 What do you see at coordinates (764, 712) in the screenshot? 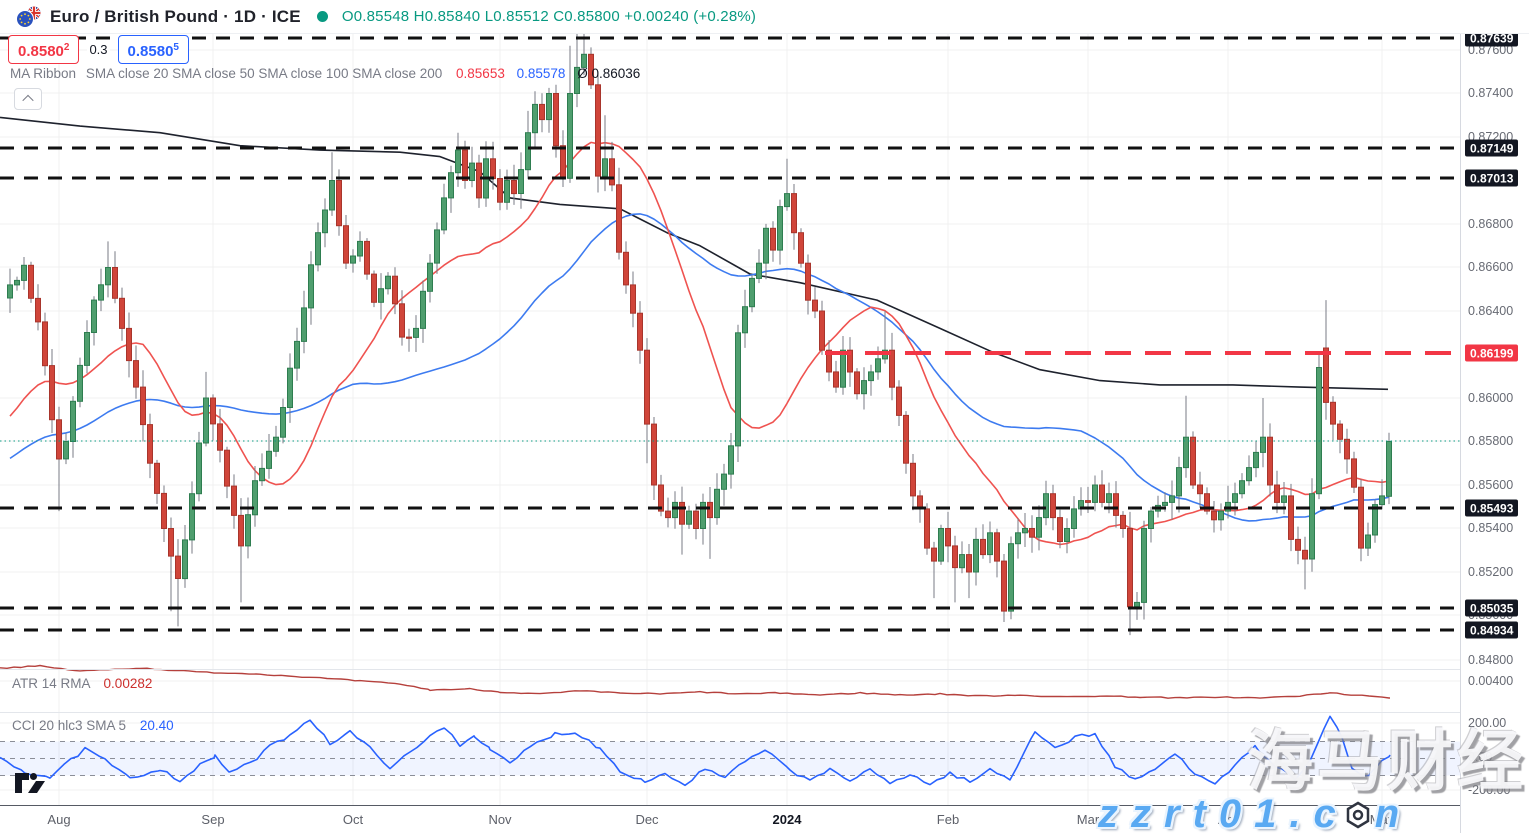
I see `pane-separator-cci` at bounding box center [764, 712].